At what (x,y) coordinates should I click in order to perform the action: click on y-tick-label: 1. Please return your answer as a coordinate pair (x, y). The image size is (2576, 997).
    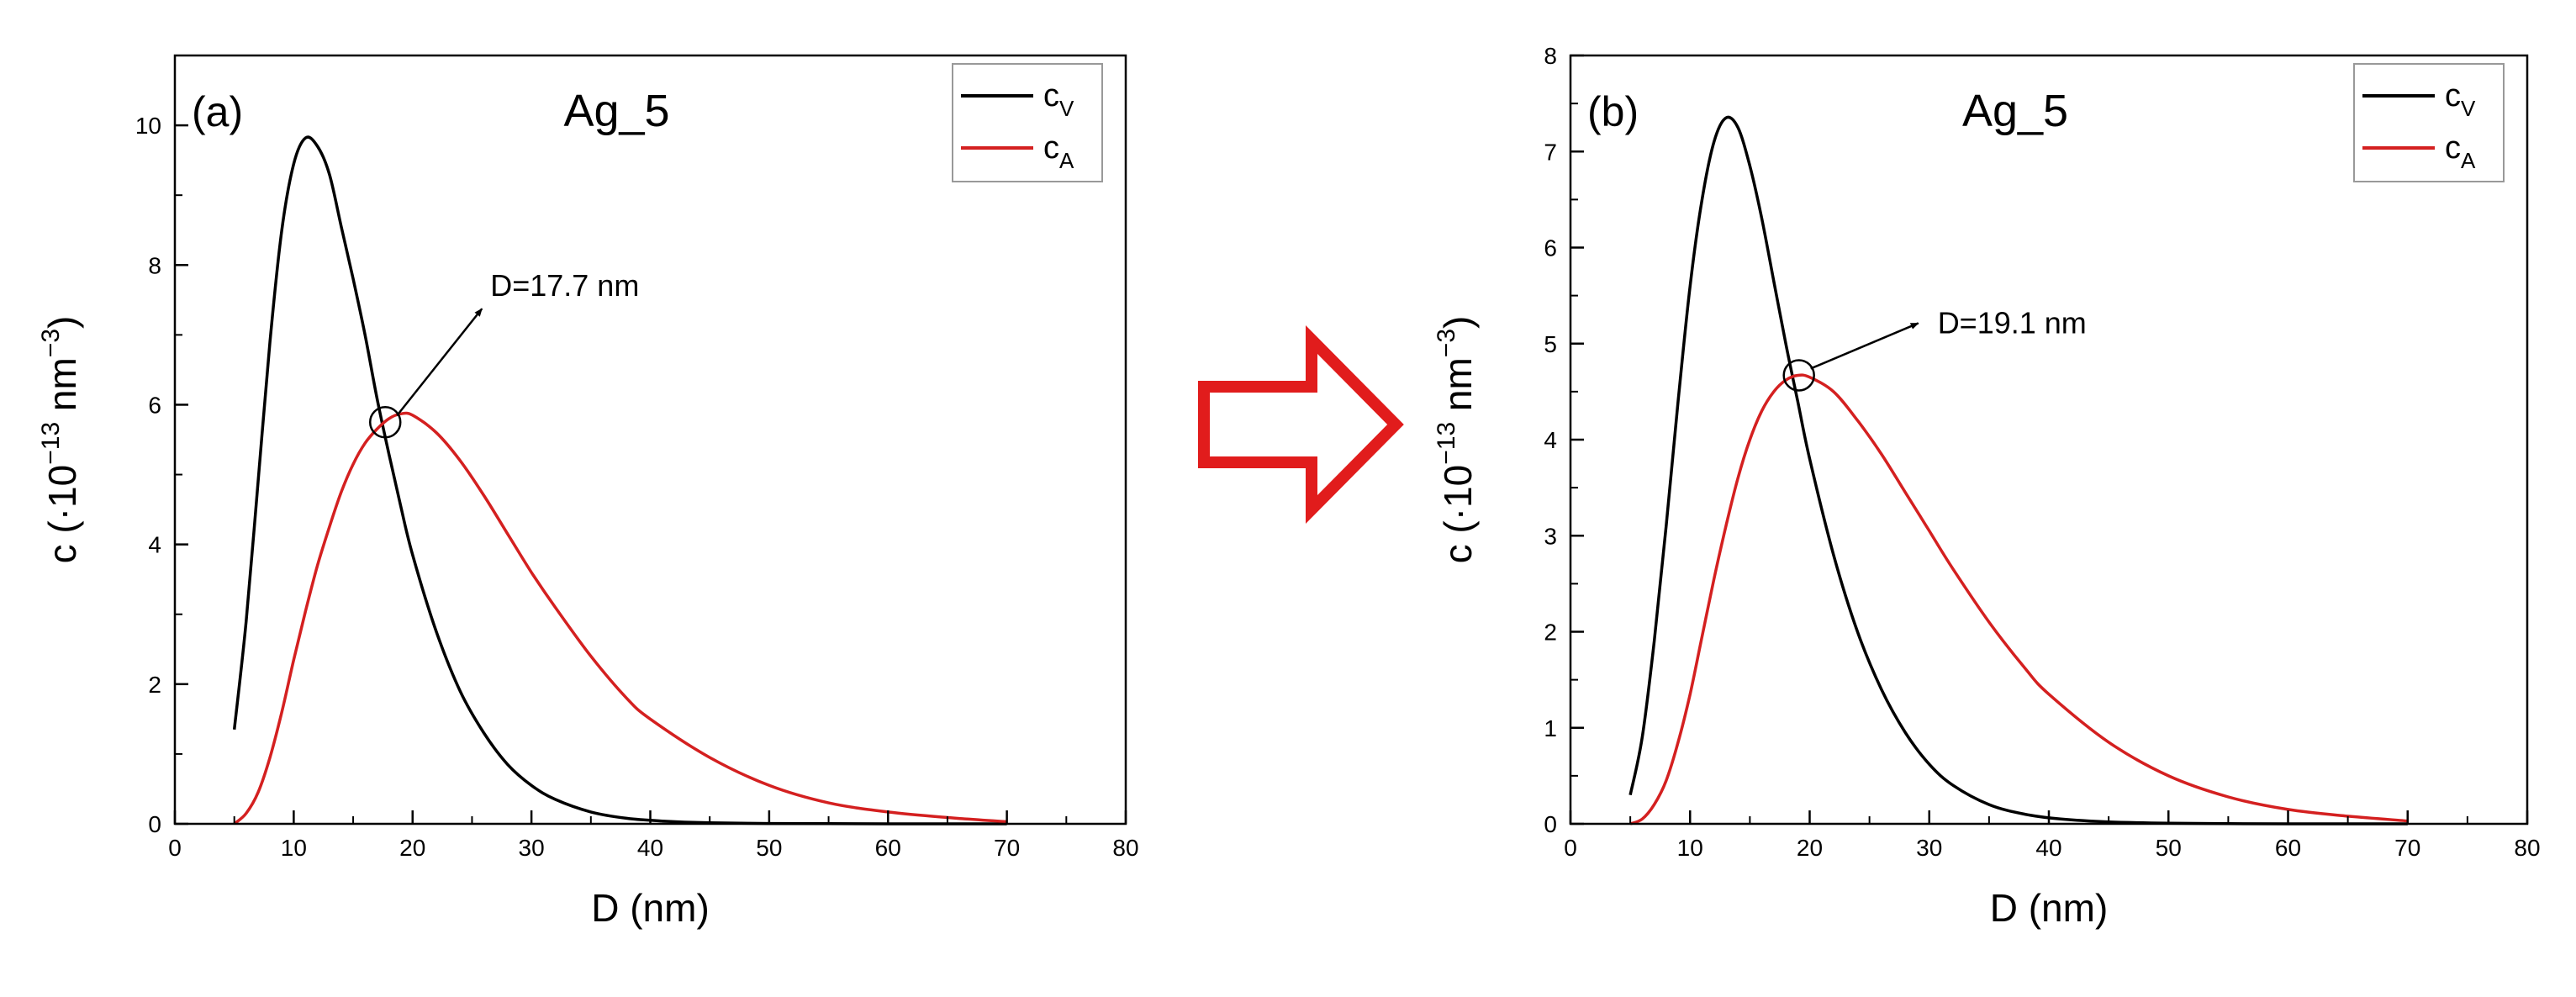
    Looking at the image, I should click on (1550, 728).